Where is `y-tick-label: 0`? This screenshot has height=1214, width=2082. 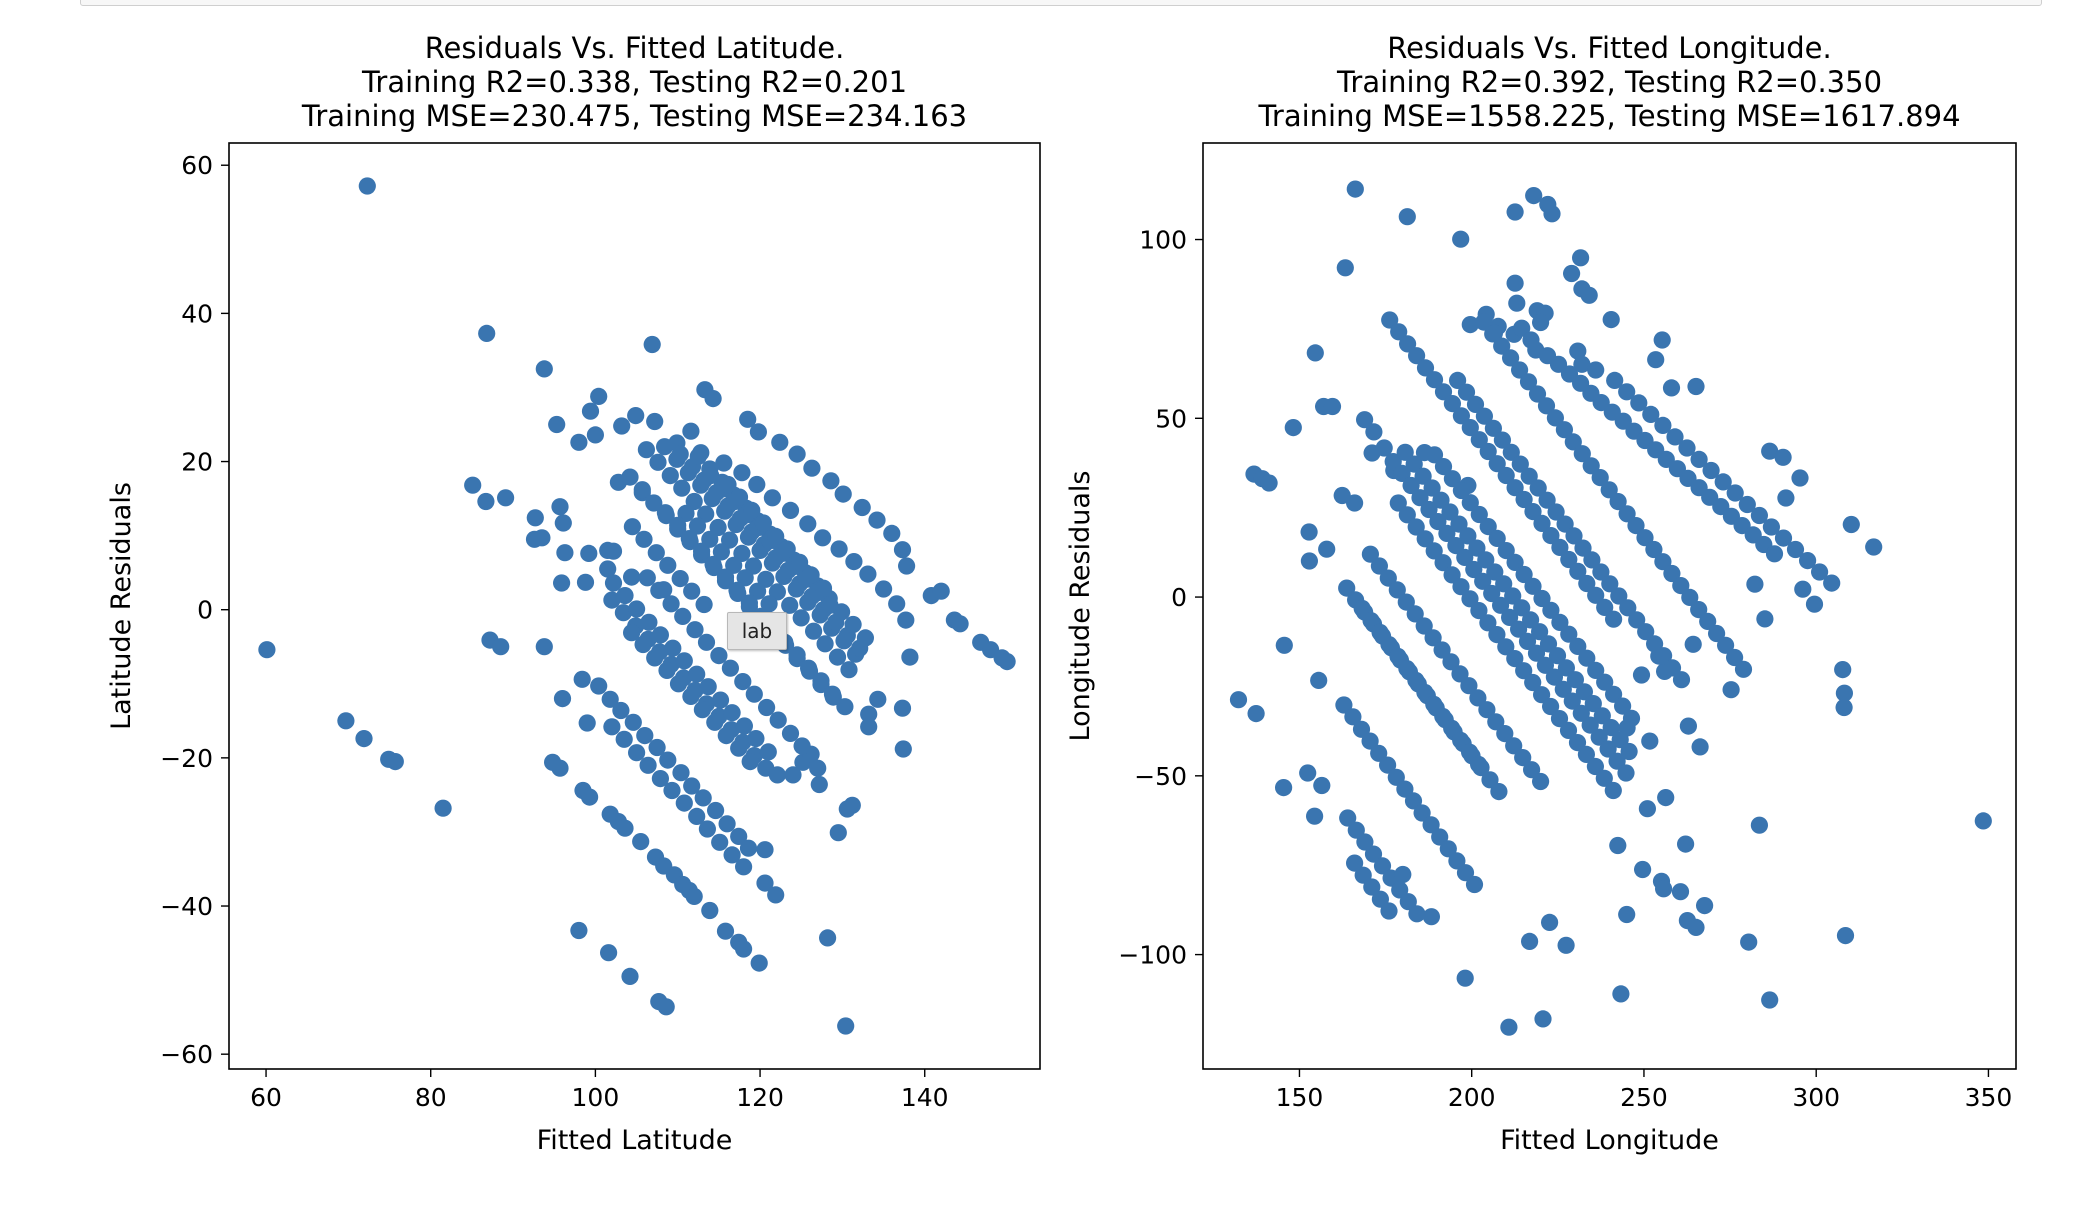
y-tick-label: 0 is located at coordinates (1179, 597).